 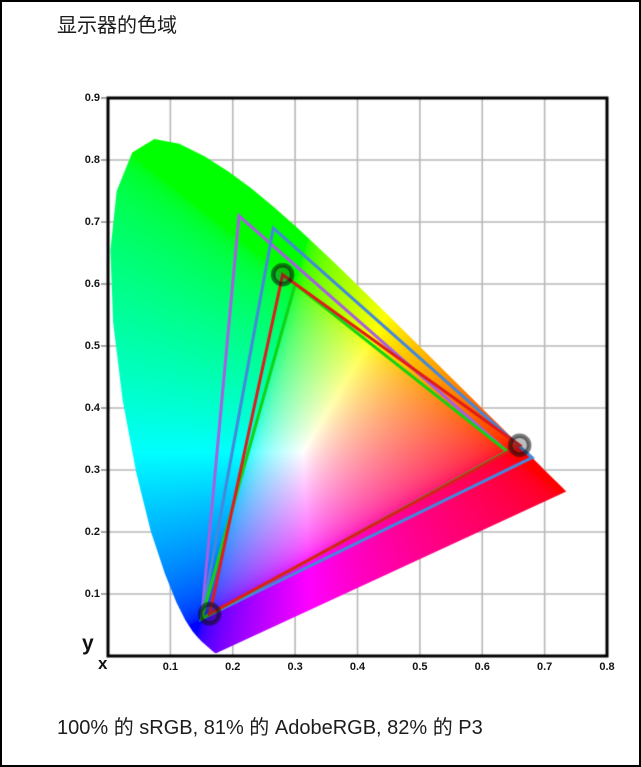 What do you see at coordinates (420, 667) in the screenshot?
I see `x-tick-label: 0.5` at bounding box center [420, 667].